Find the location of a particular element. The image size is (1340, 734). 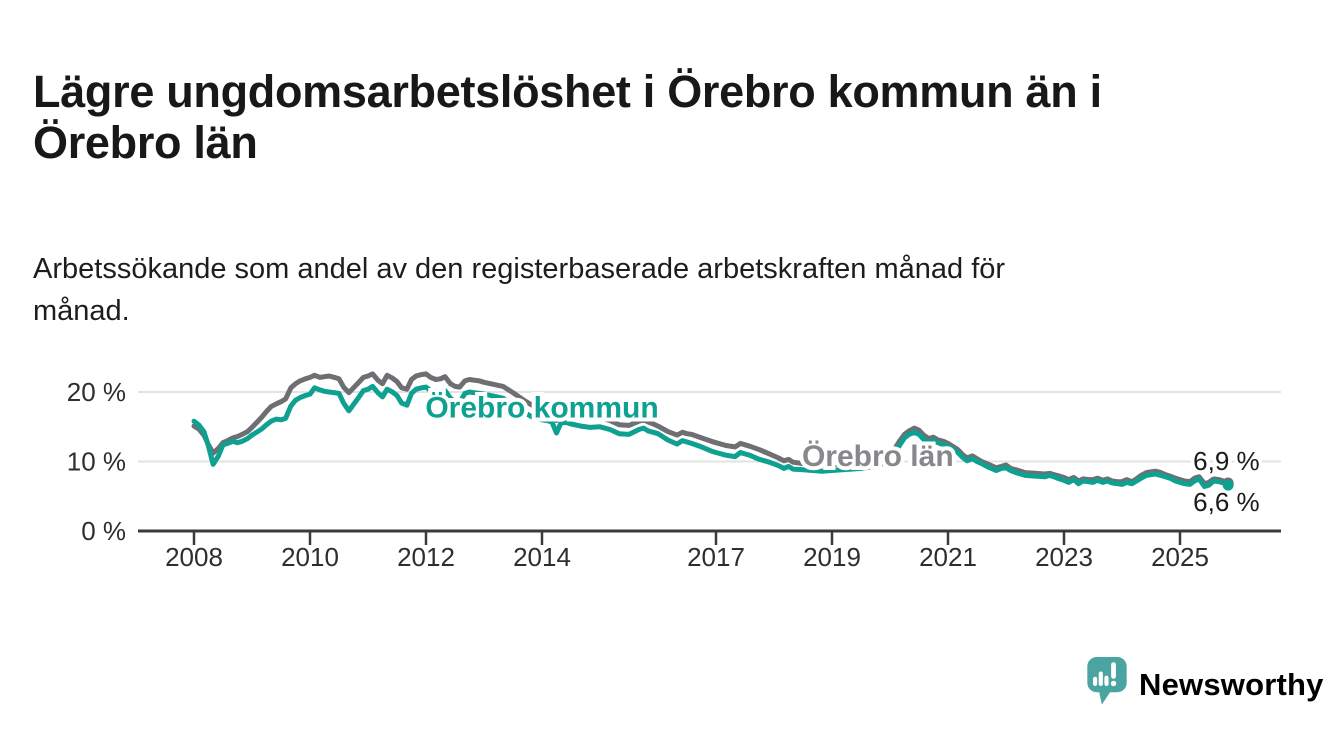

x-tick-label-2008: 2008 is located at coordinates (194, 557).